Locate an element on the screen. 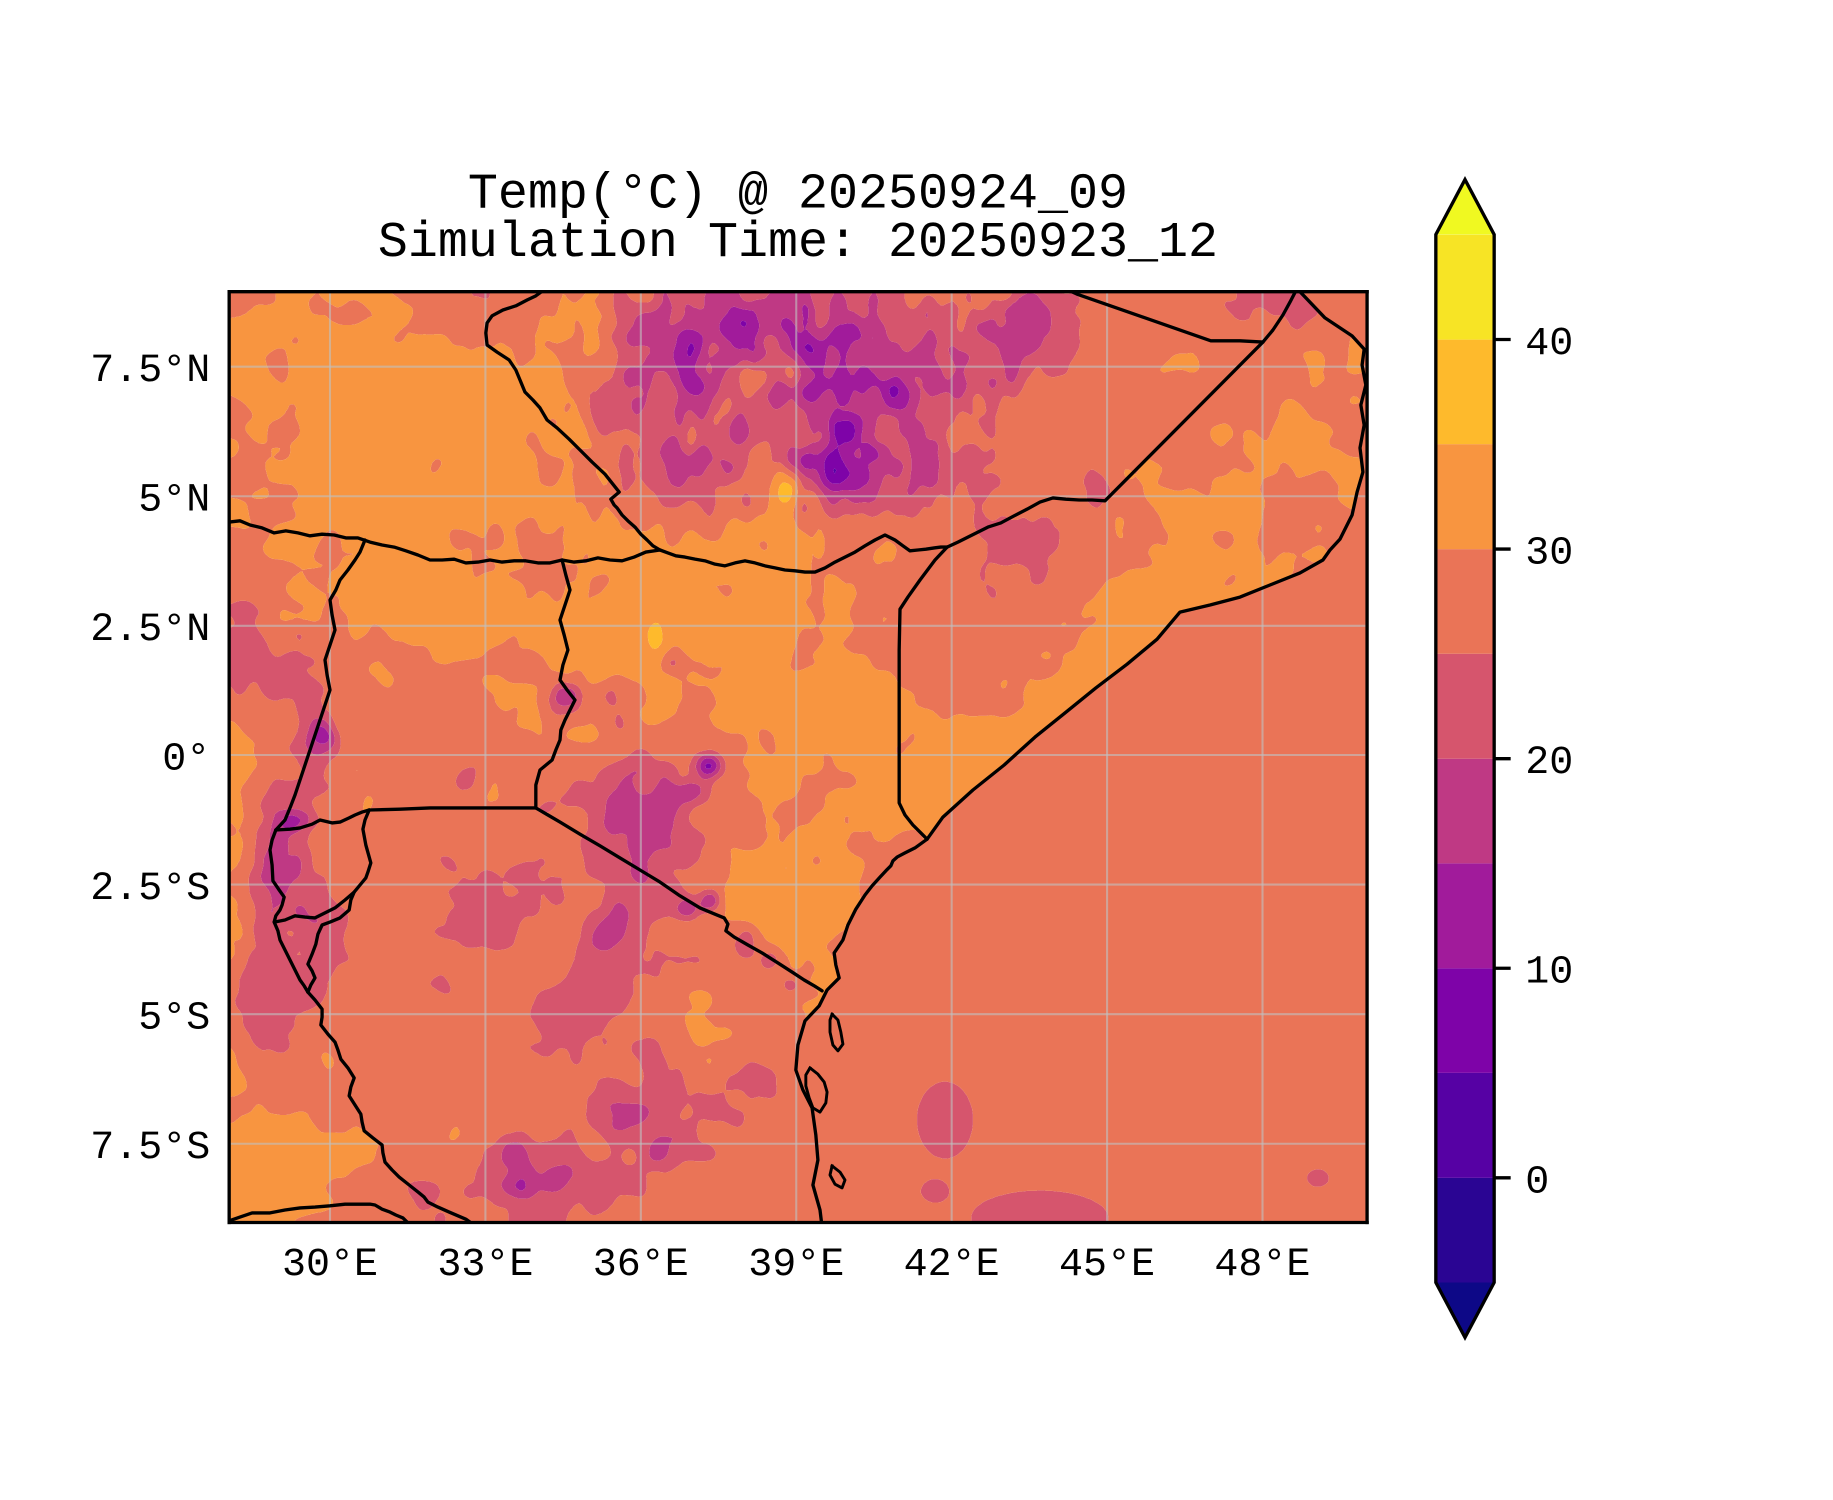 The height and width of the screenshot is (1500, 1833). svg-text: 36°E is located at coordinates (641, 1265).